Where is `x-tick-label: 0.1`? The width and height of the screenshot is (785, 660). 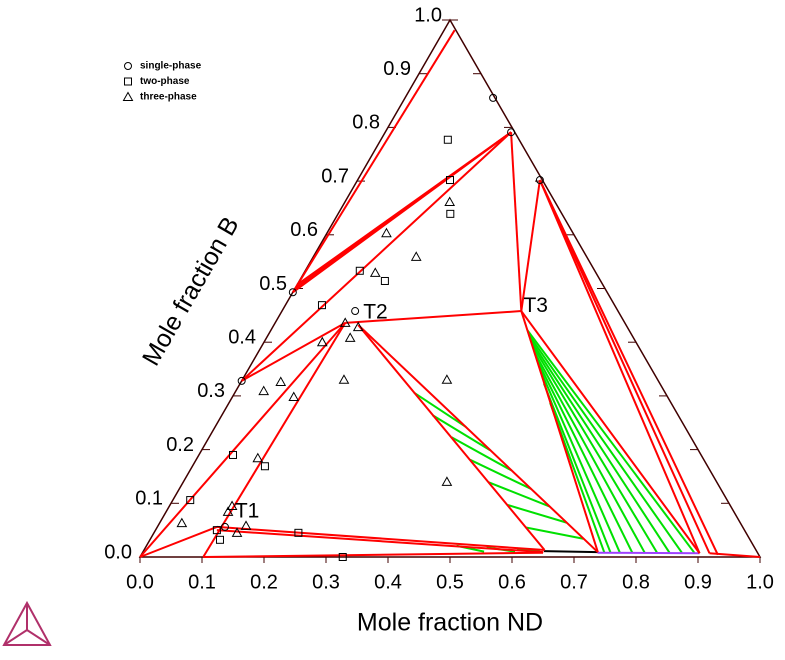 x-tick-label: 0.1 is located at coordinates (202, 582).